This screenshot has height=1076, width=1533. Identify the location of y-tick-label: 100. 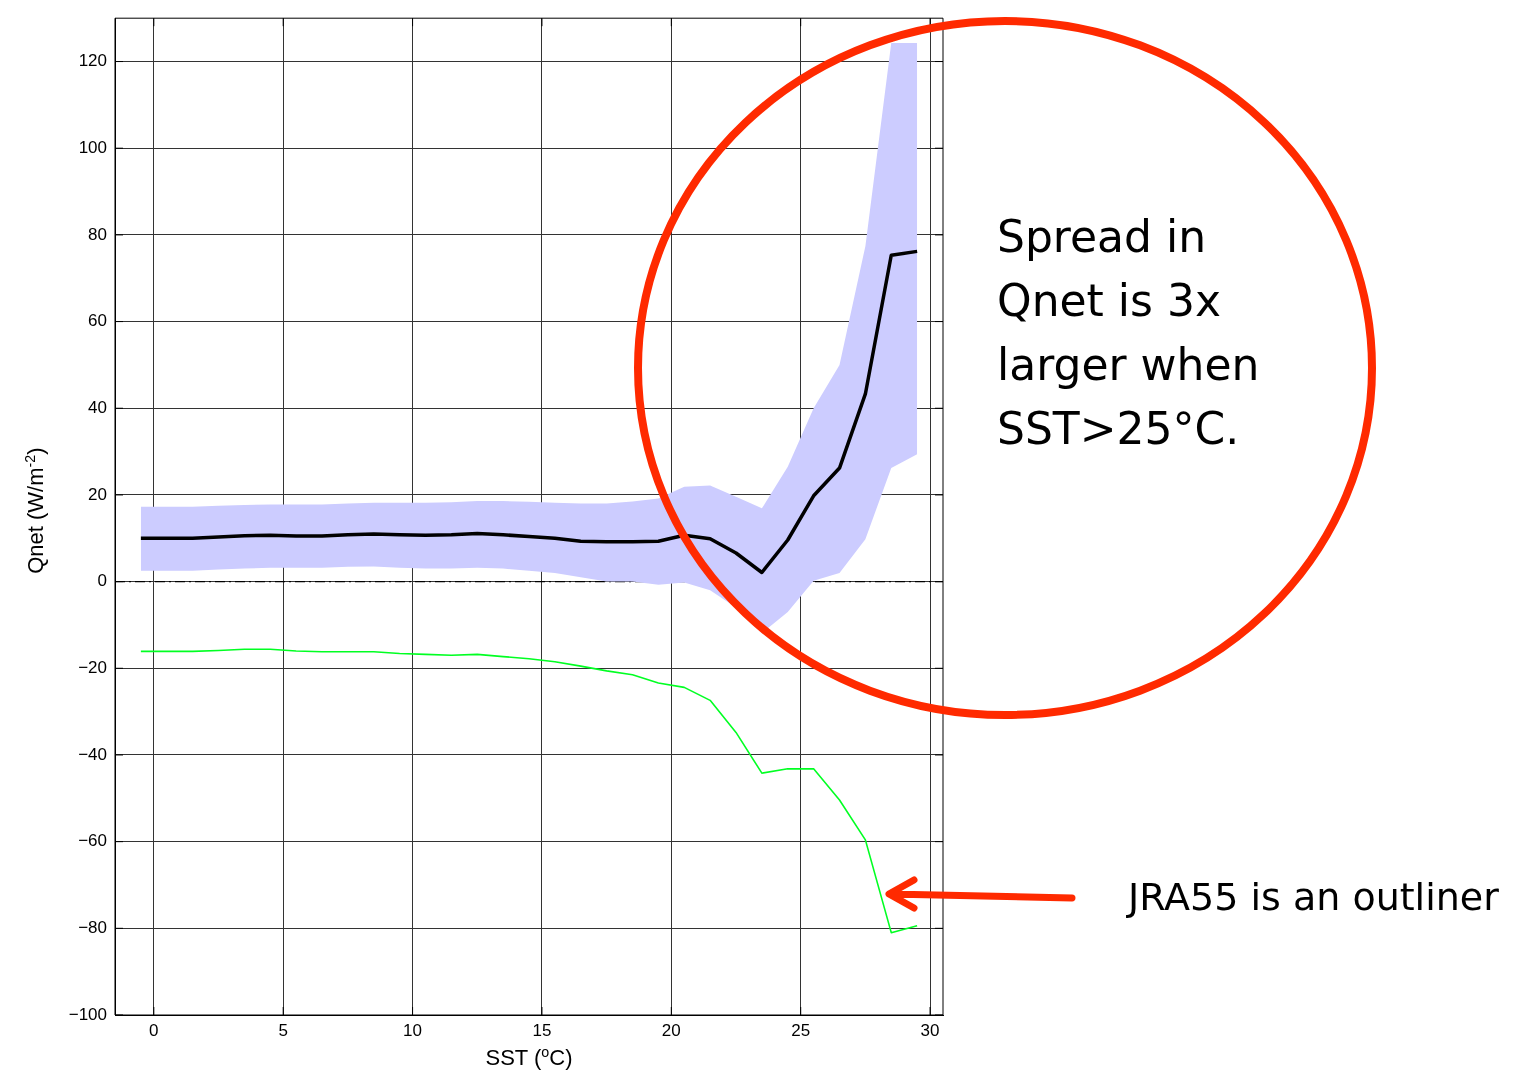
(92, 147).